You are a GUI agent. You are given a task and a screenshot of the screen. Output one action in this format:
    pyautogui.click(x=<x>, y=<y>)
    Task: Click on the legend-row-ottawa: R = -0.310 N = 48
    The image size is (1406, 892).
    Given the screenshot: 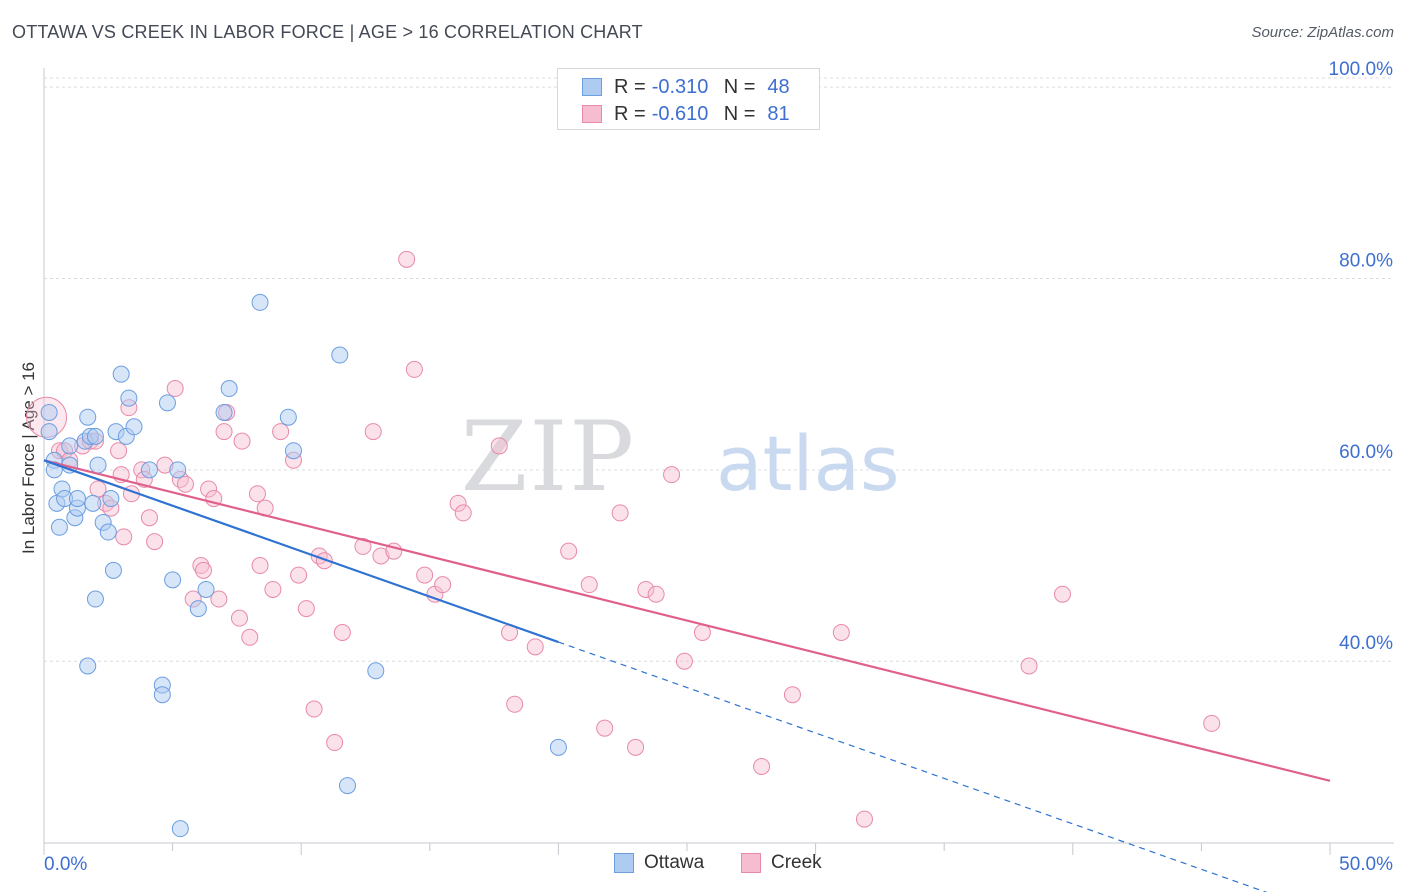 What is the action you would take?
    pyautogui.click(x=686, y=87)
    